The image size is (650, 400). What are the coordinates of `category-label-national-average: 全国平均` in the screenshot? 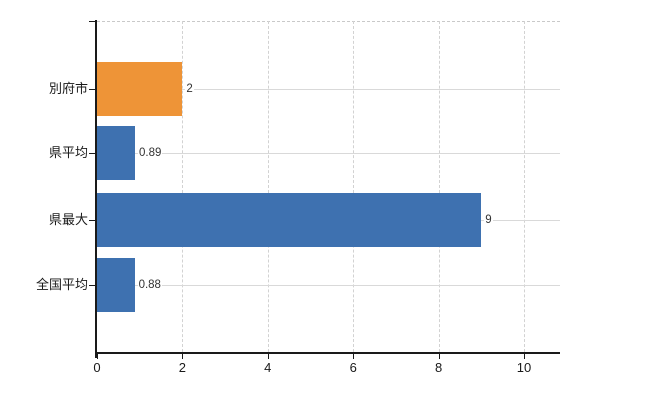 It's located at (61, 284).